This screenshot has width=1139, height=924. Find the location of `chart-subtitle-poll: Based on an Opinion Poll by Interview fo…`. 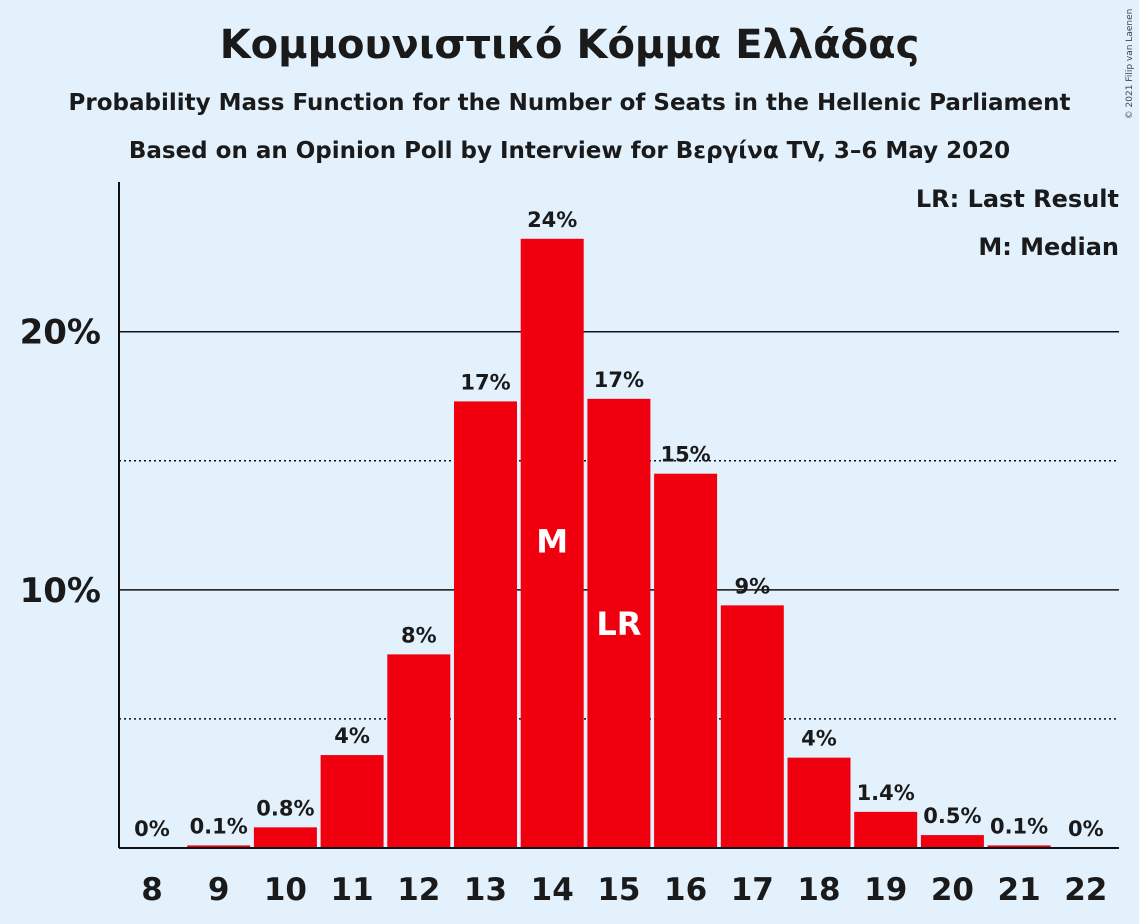

chart-subtitle-poll: Based on an Opinion Poll by Interview fo… is located at coordinates (569, 151).